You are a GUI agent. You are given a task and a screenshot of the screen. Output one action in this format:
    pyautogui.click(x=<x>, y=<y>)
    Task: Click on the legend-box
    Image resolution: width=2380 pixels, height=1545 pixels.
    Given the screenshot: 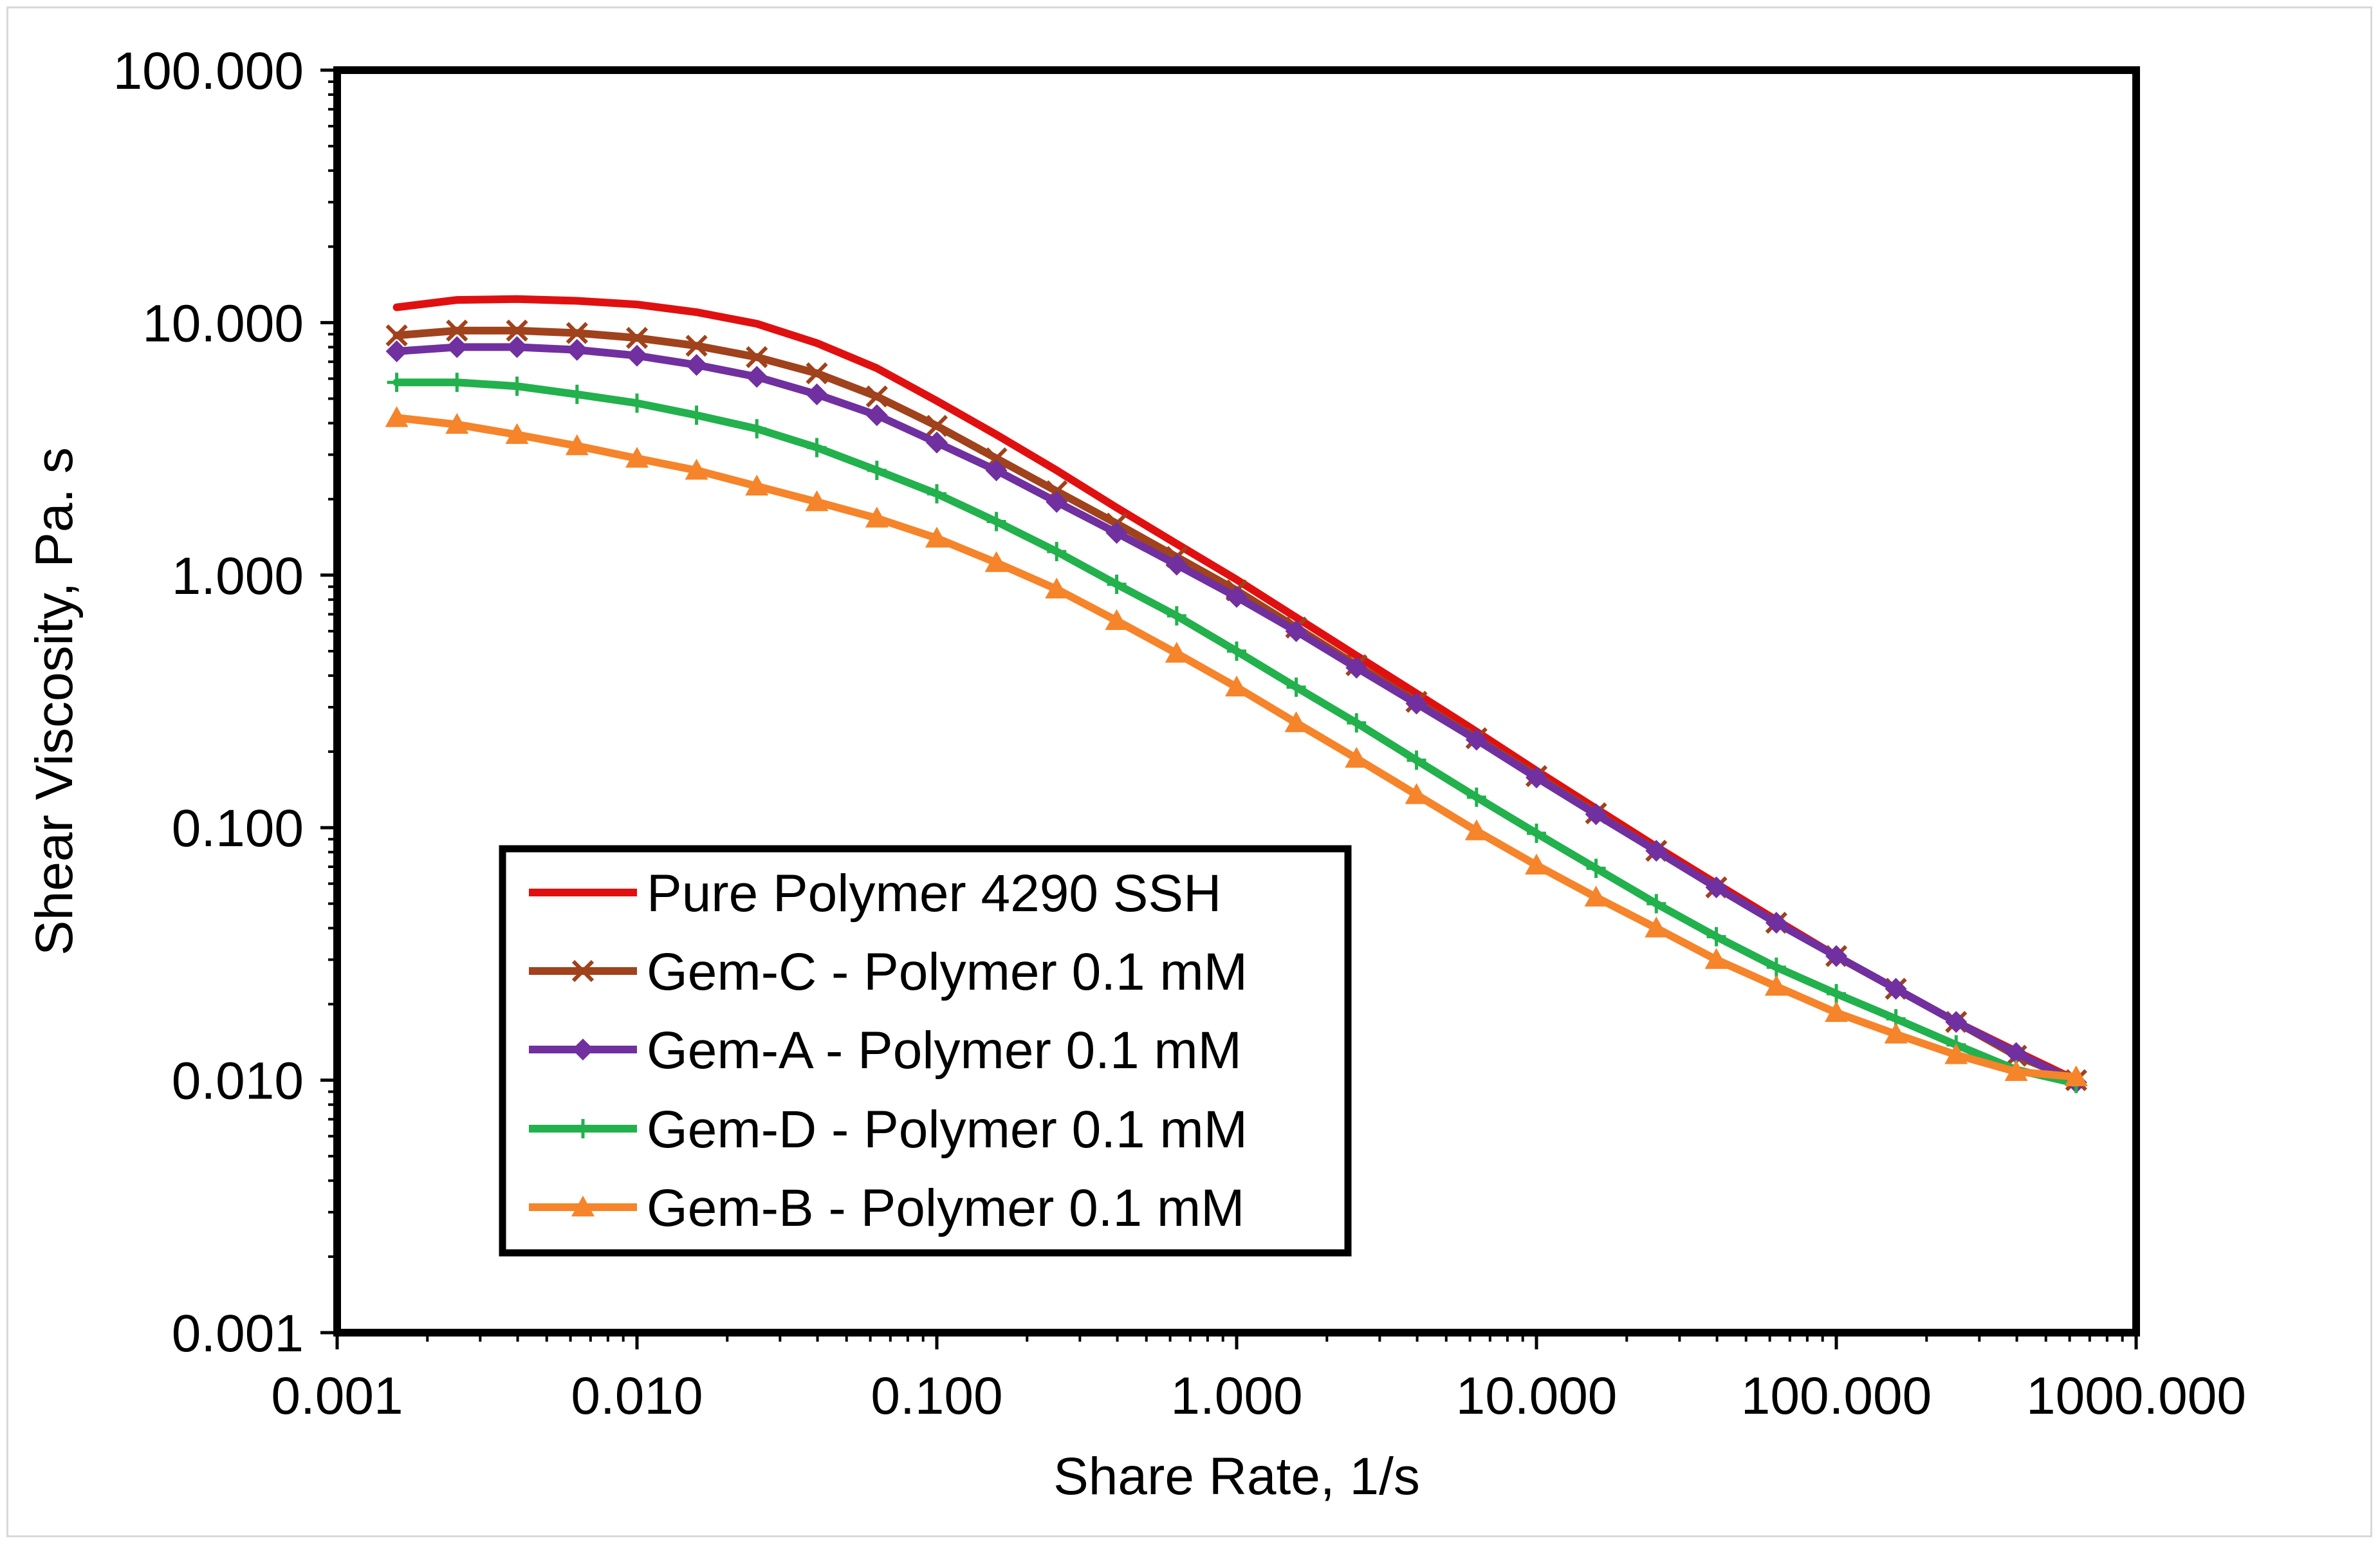 What is the action you would take?
    pyautogui.click(x=925, y=1051)
    